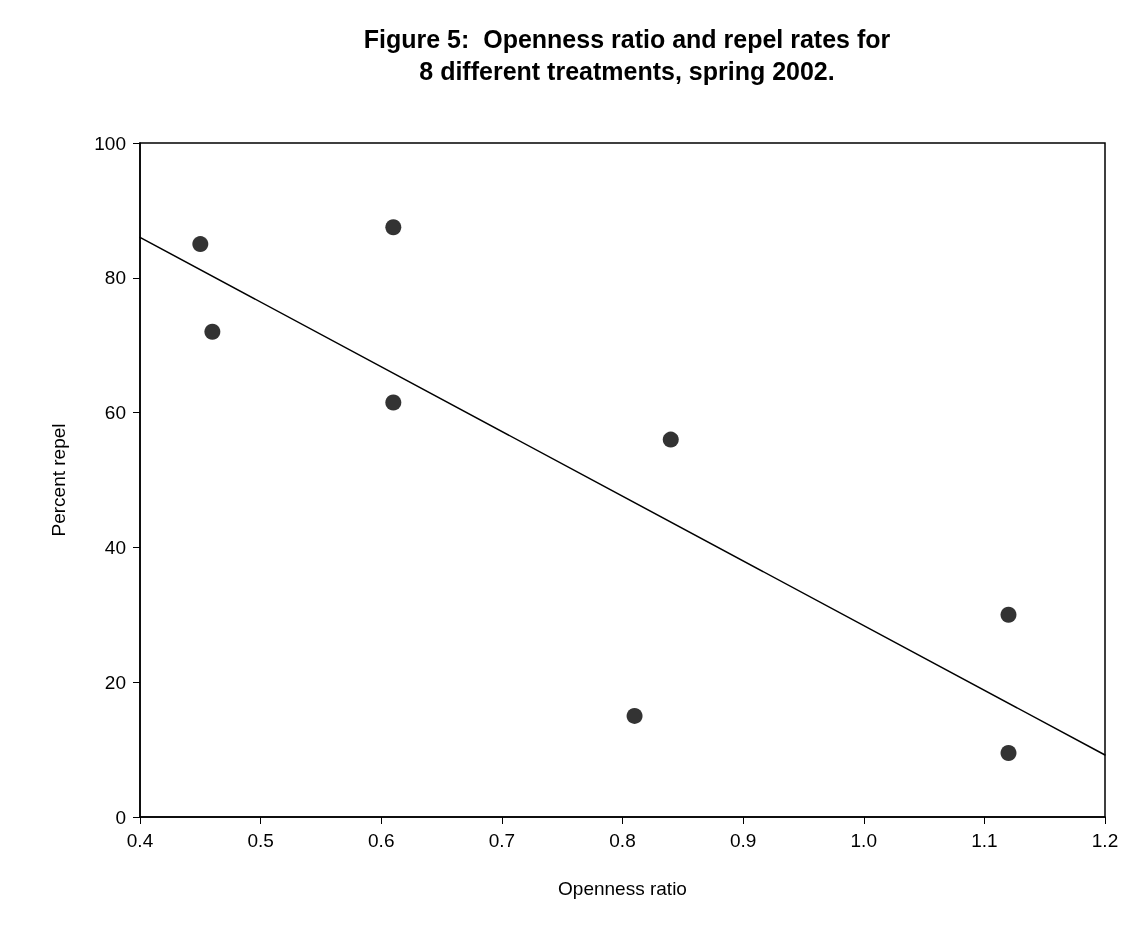  I want to click on x-tick-label: 1.2, so click(1105, 840).